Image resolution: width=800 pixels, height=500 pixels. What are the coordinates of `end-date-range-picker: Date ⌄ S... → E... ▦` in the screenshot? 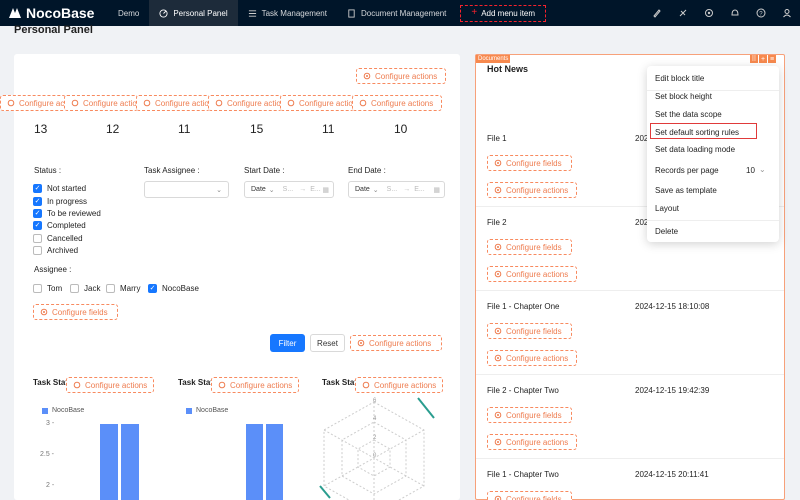 It's located at (396, 189).